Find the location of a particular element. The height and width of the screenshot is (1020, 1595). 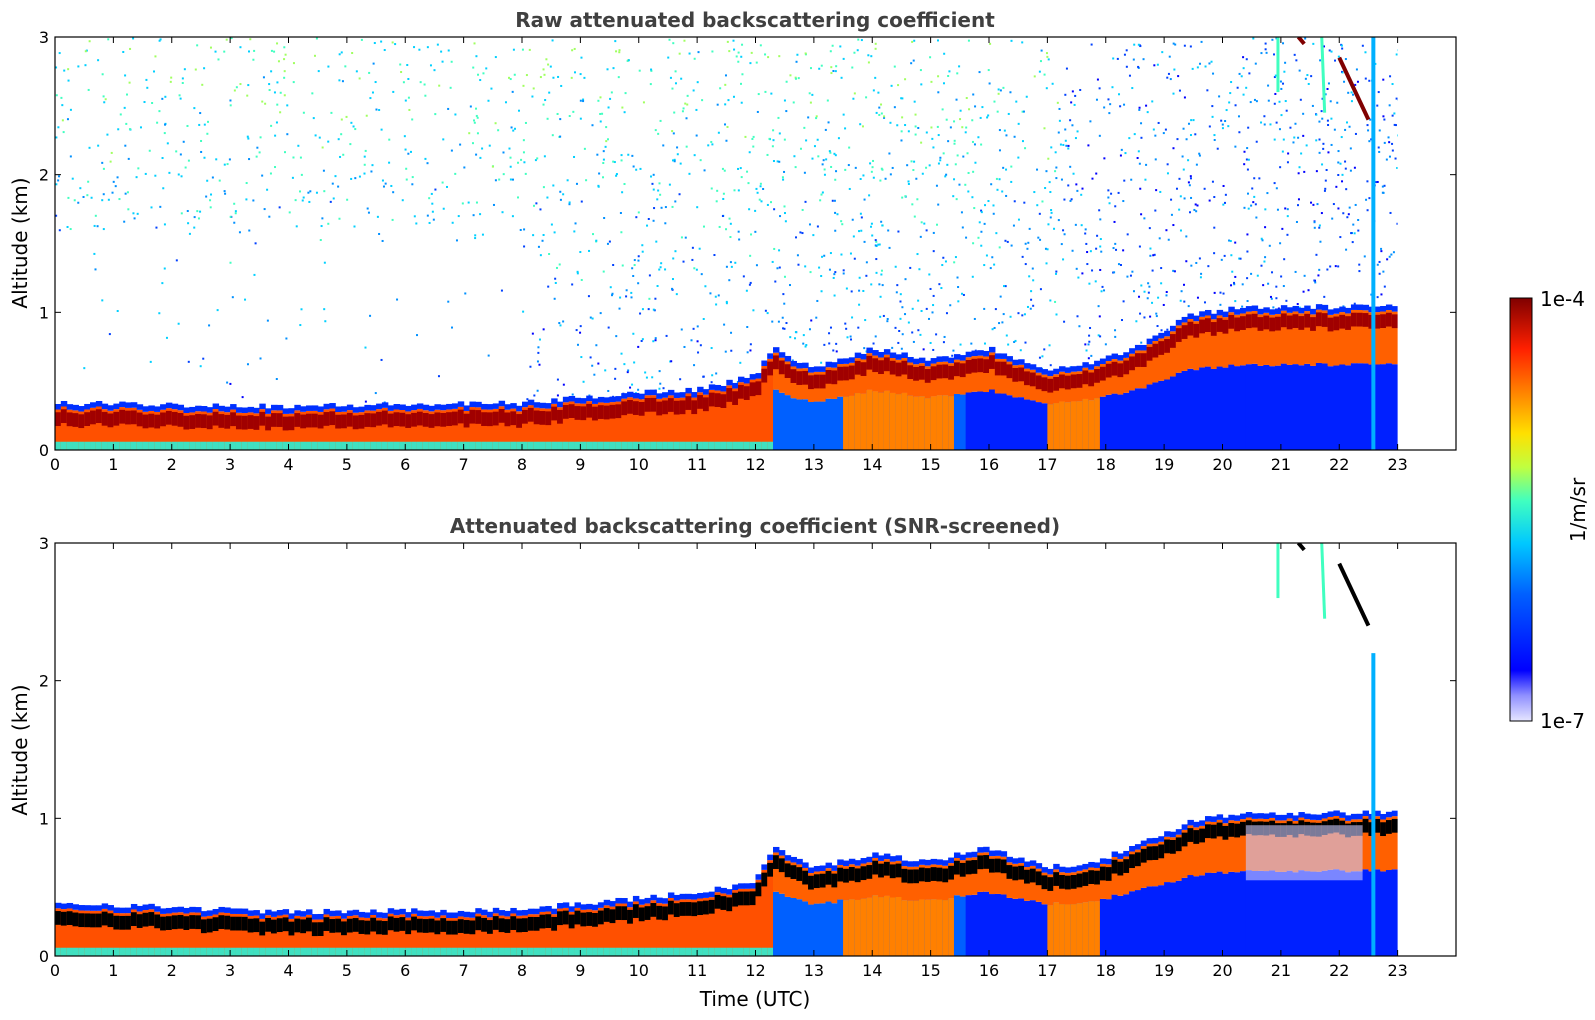

x-tick-label: 19 is located at coordinates (1164, 970).